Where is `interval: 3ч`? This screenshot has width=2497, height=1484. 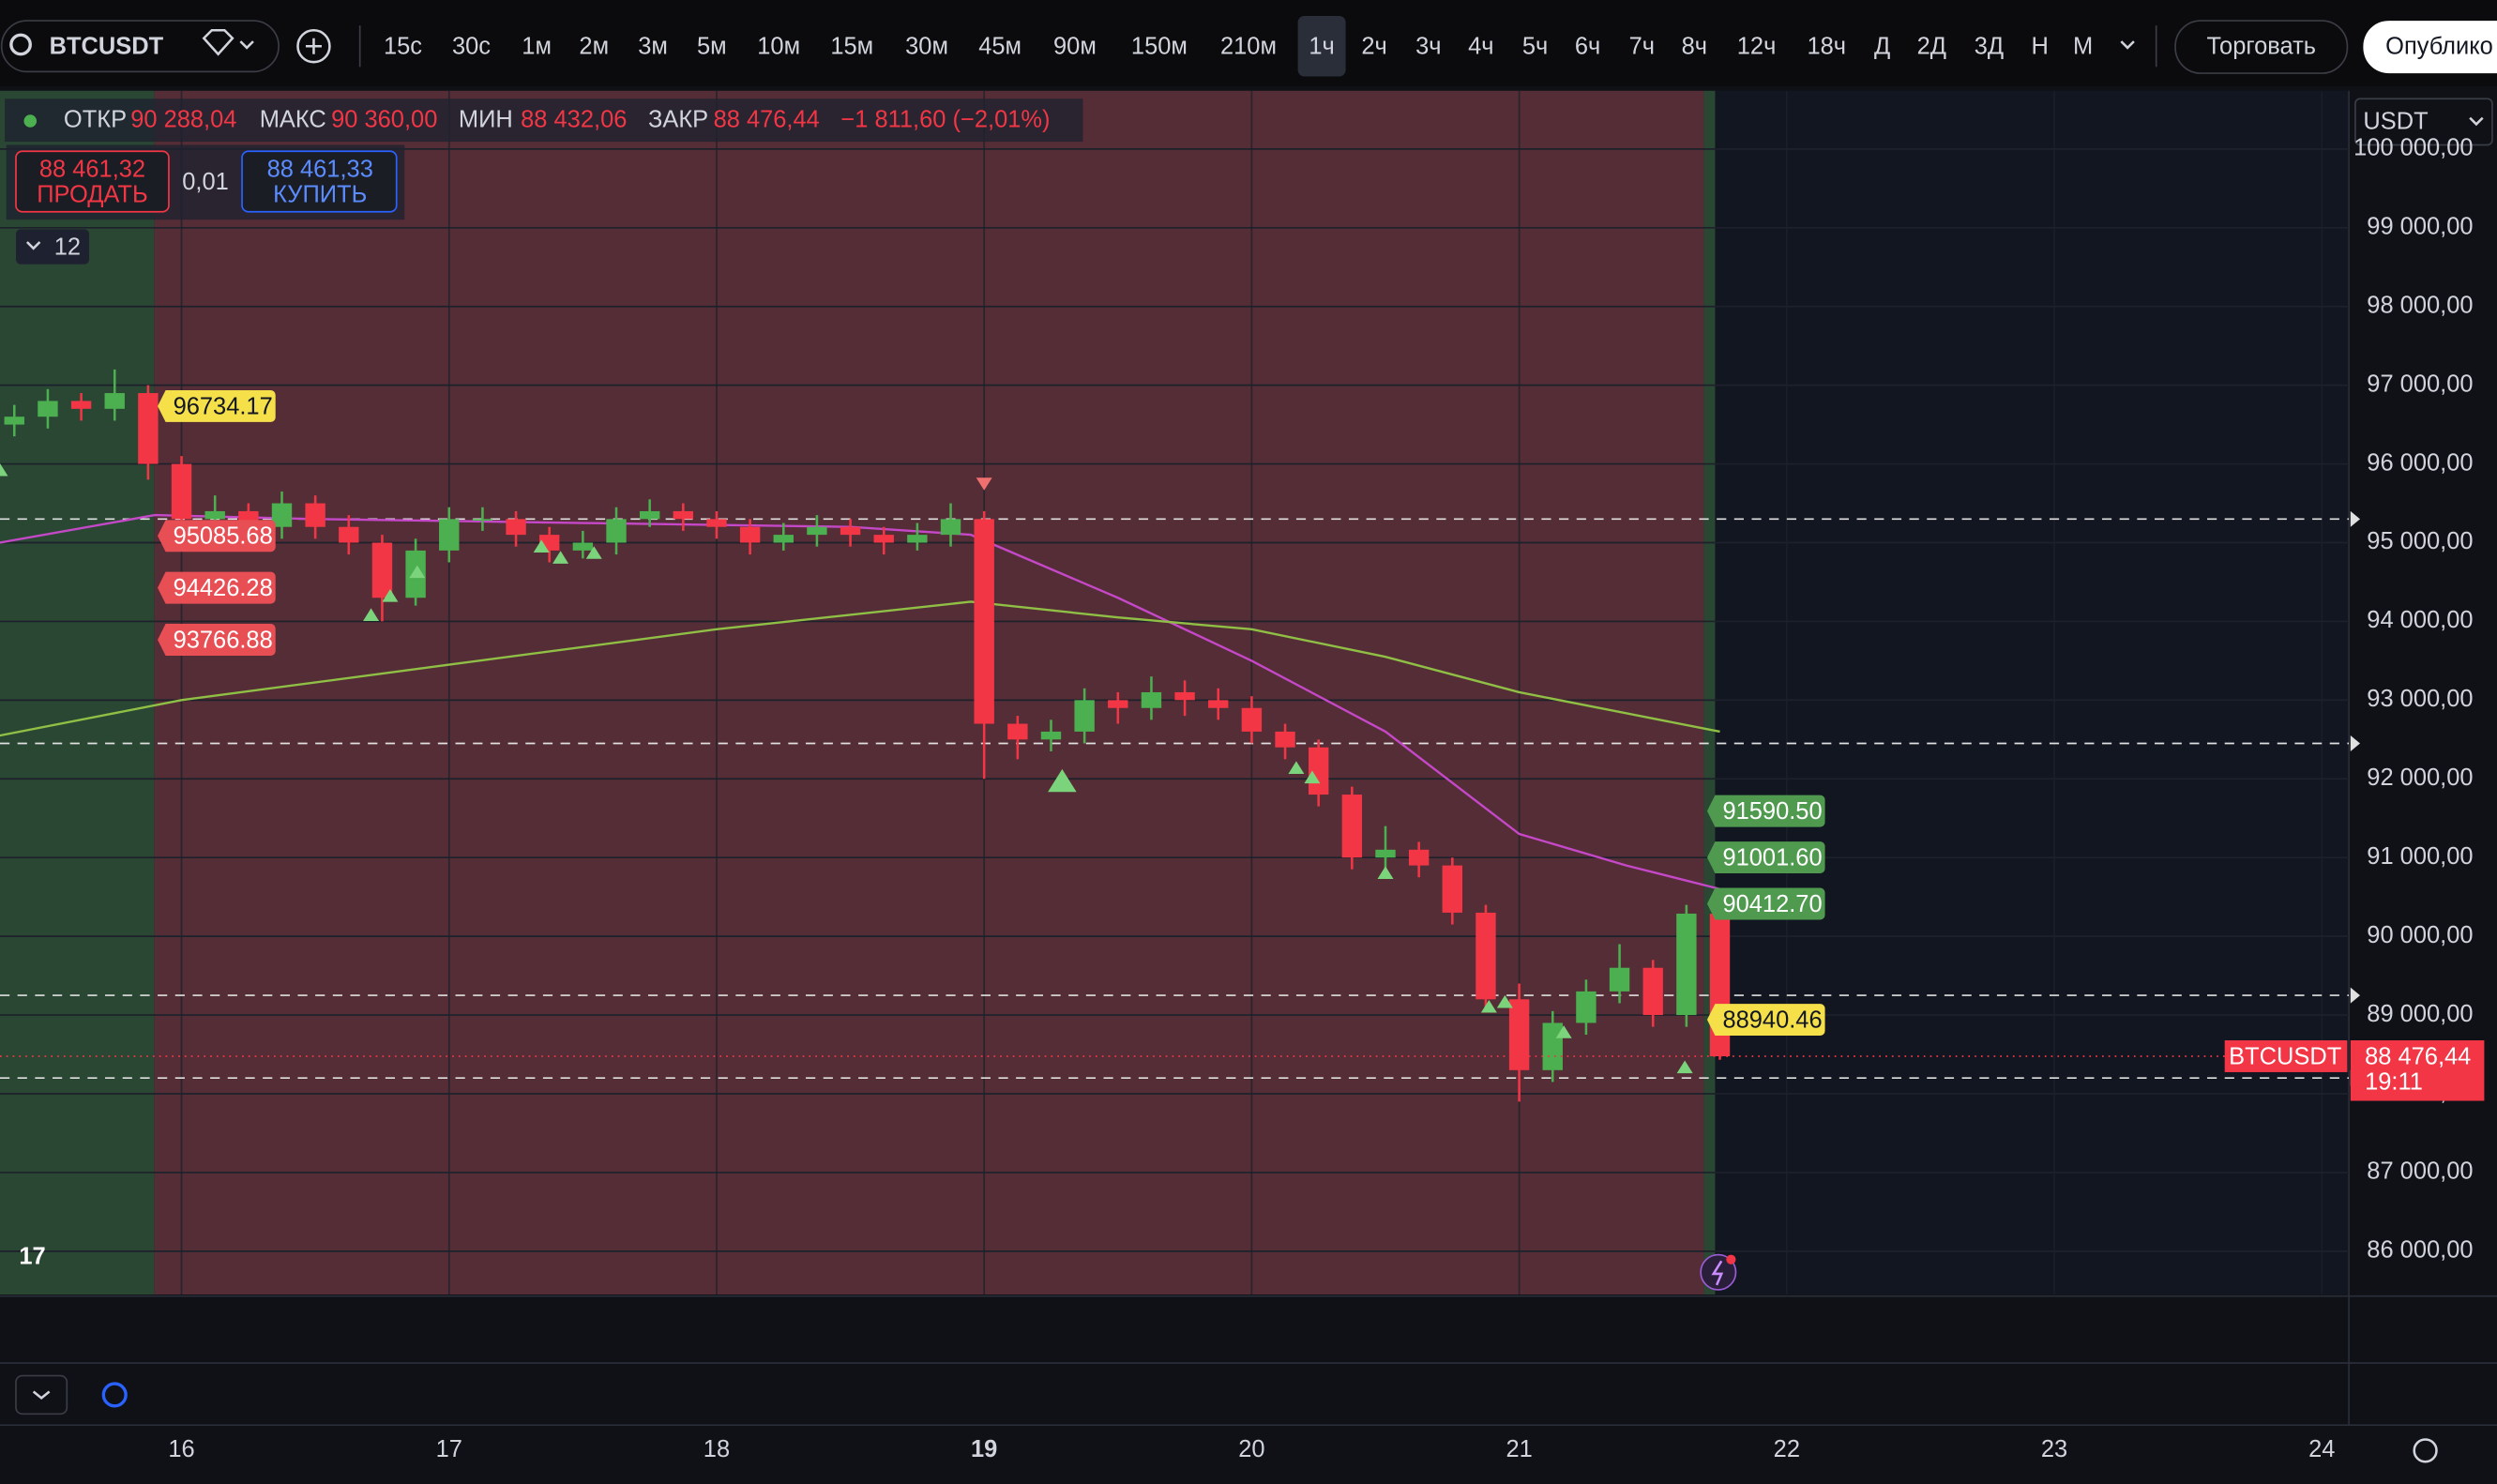 interval: 3ч is located at coordinates (1428, 47).